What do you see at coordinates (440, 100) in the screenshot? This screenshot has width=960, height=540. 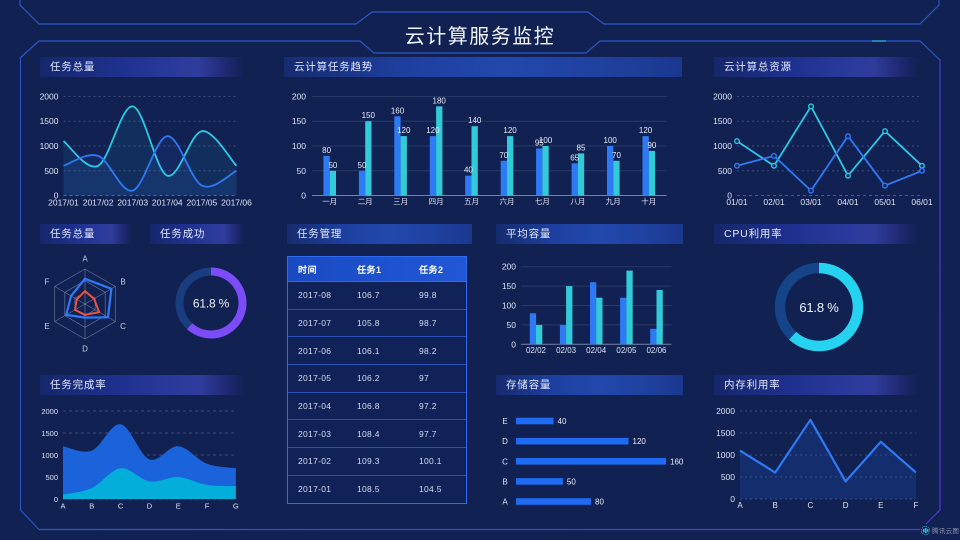 I see `svg-text: 180` at bounding box center [440, 100].